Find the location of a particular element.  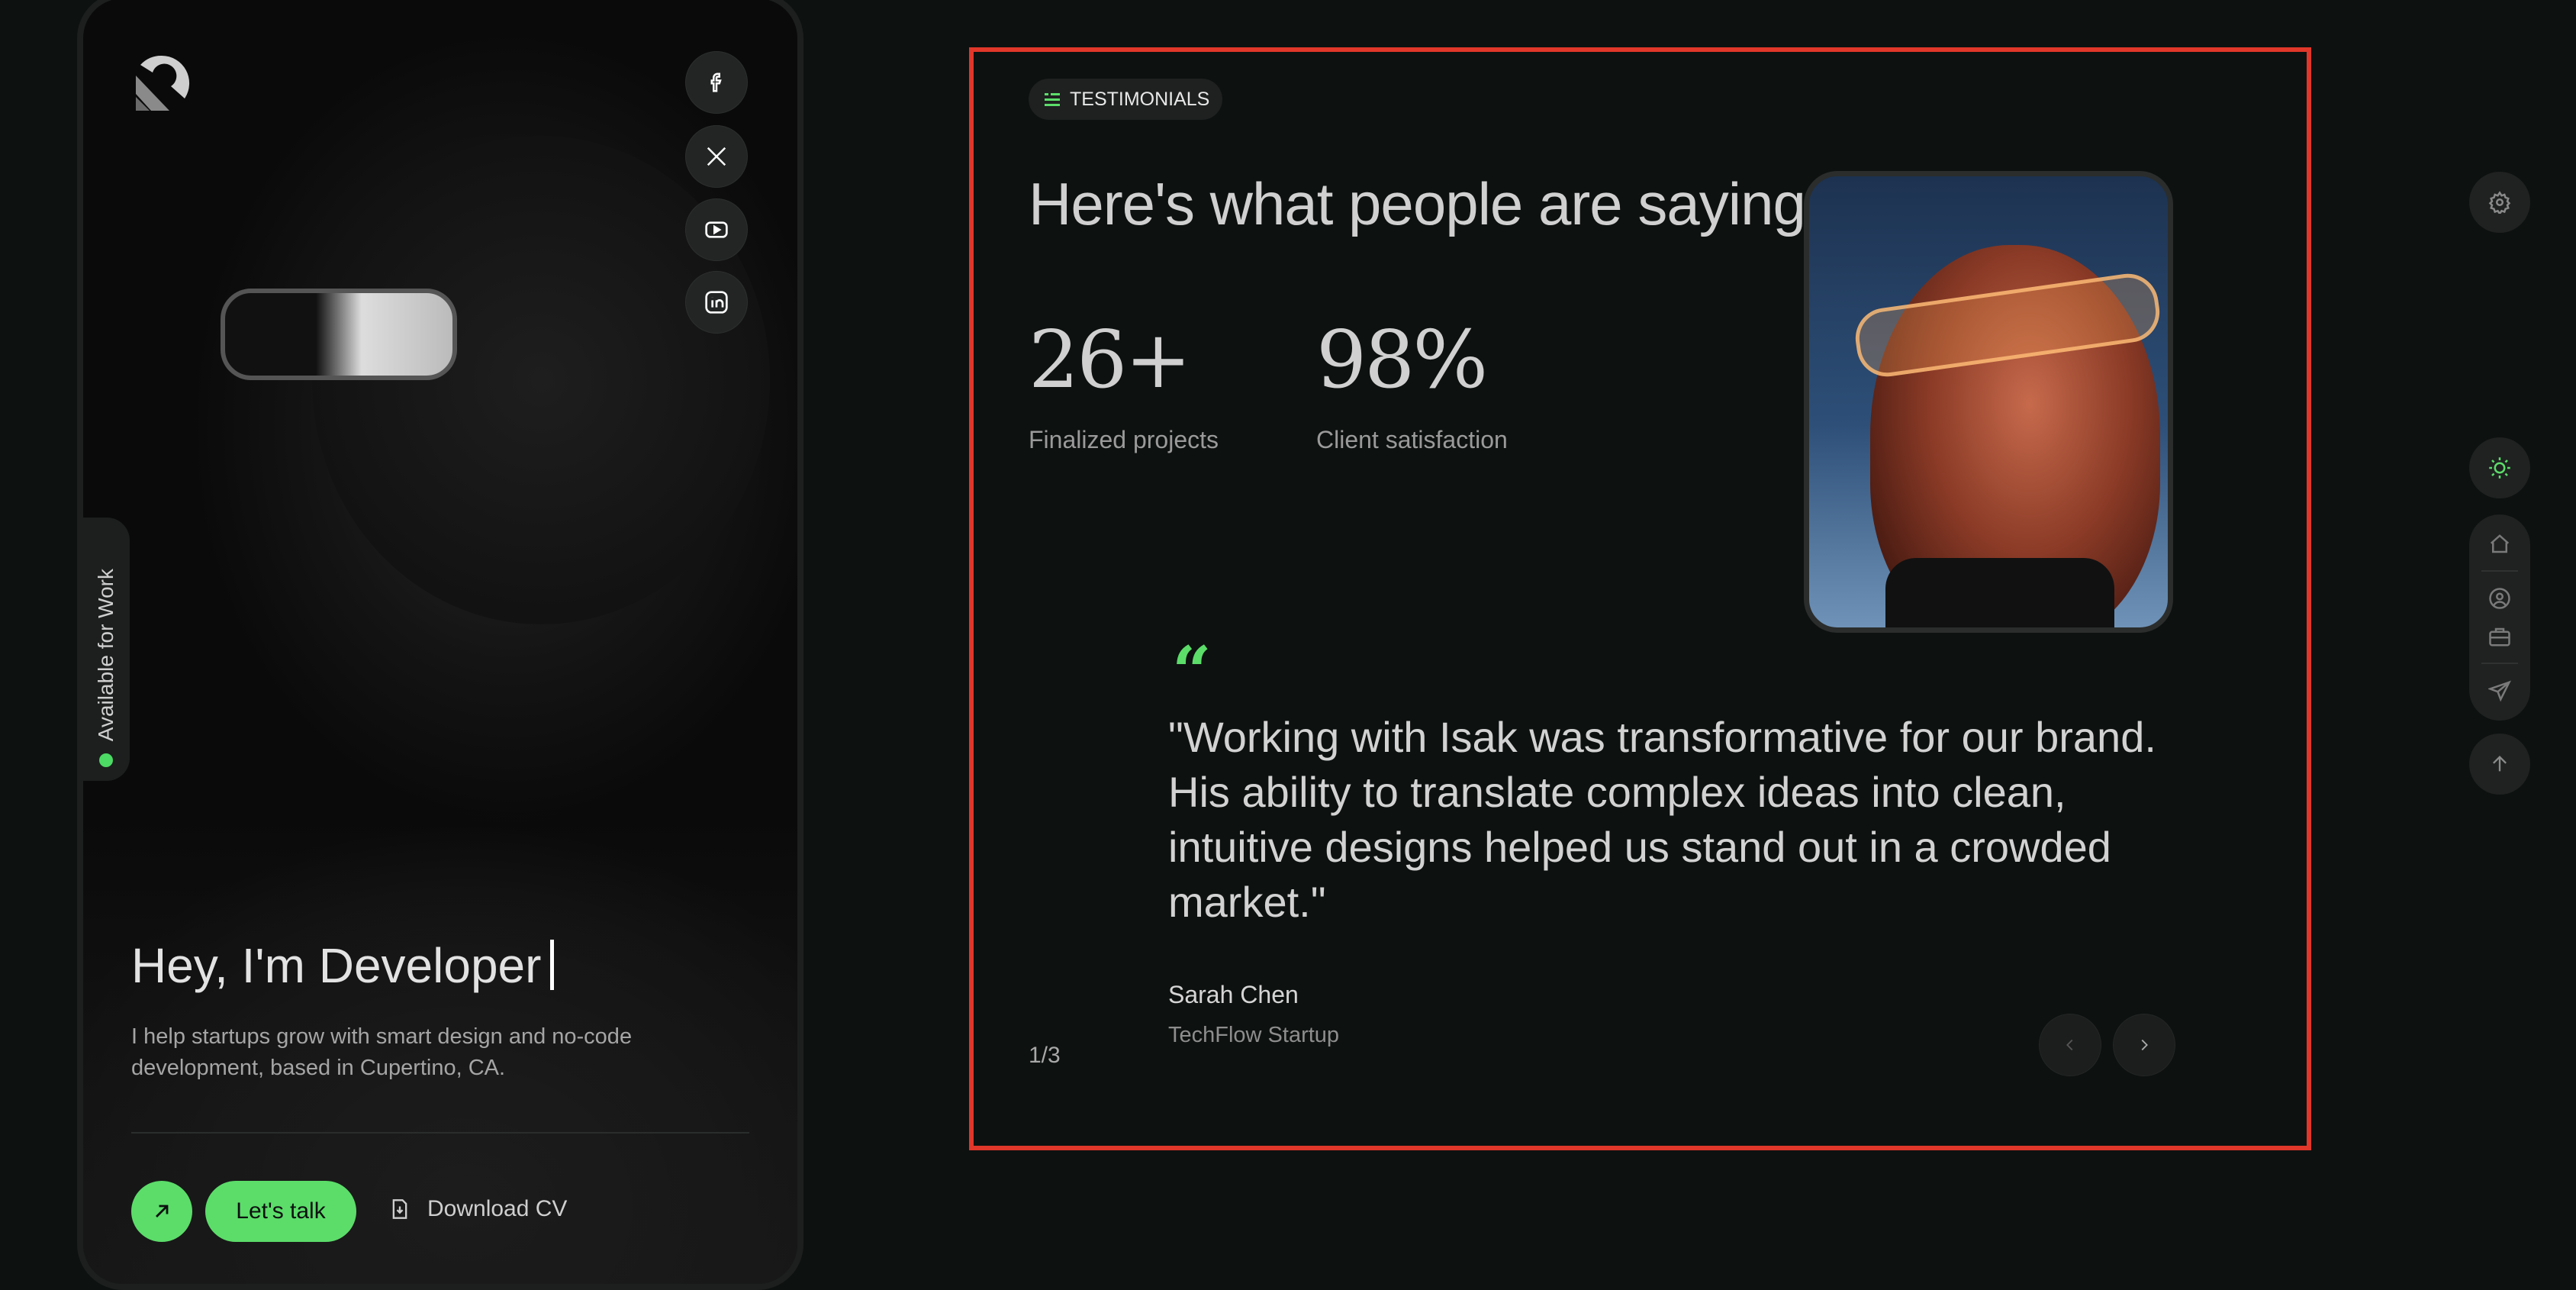

logo-icon is located at coordinates (161, 84).